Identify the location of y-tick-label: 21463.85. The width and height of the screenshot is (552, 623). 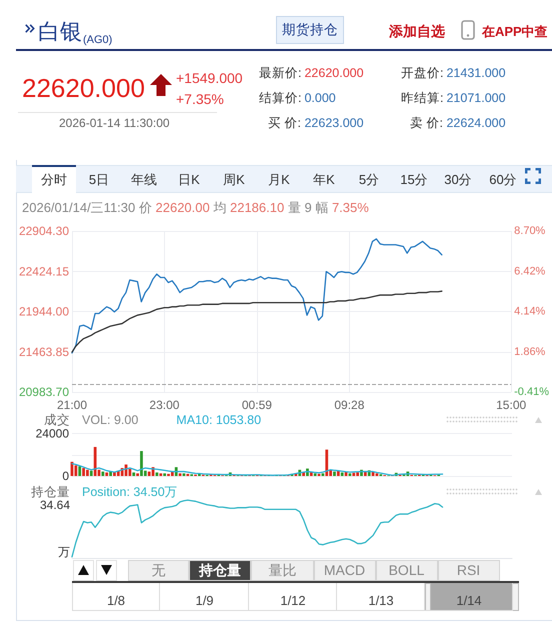
(44, 351).